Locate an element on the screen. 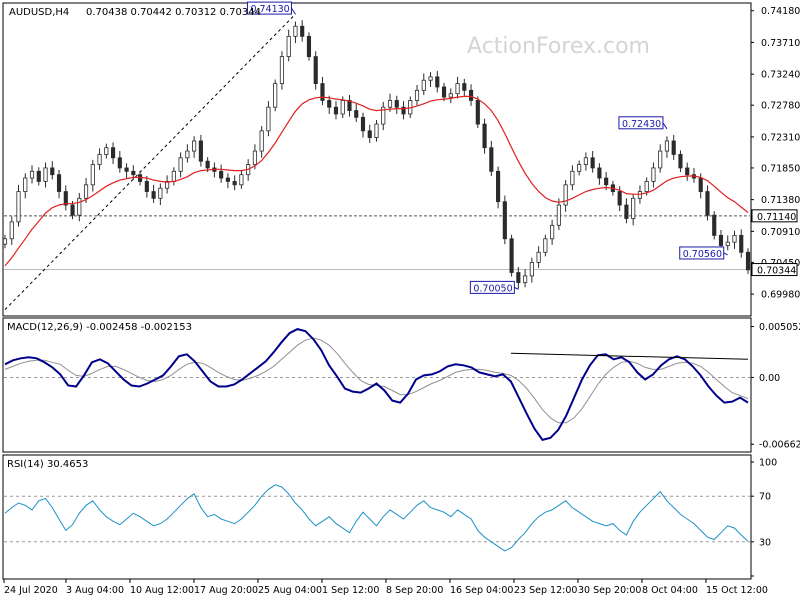  watermark: ActionForex.com is located at coordinates (558, 46).